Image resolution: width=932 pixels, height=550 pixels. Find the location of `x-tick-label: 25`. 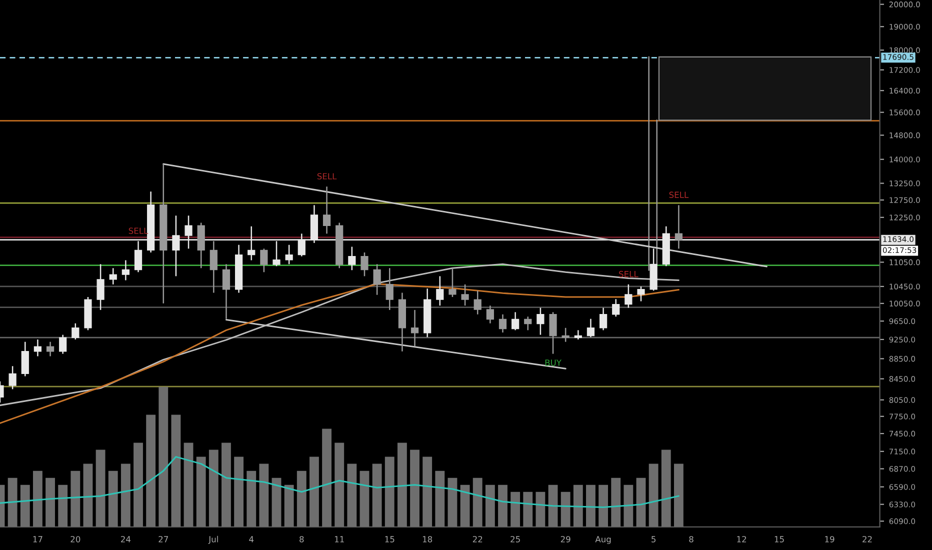

x-tick-label: 25 is located at coordinates (515, 539).